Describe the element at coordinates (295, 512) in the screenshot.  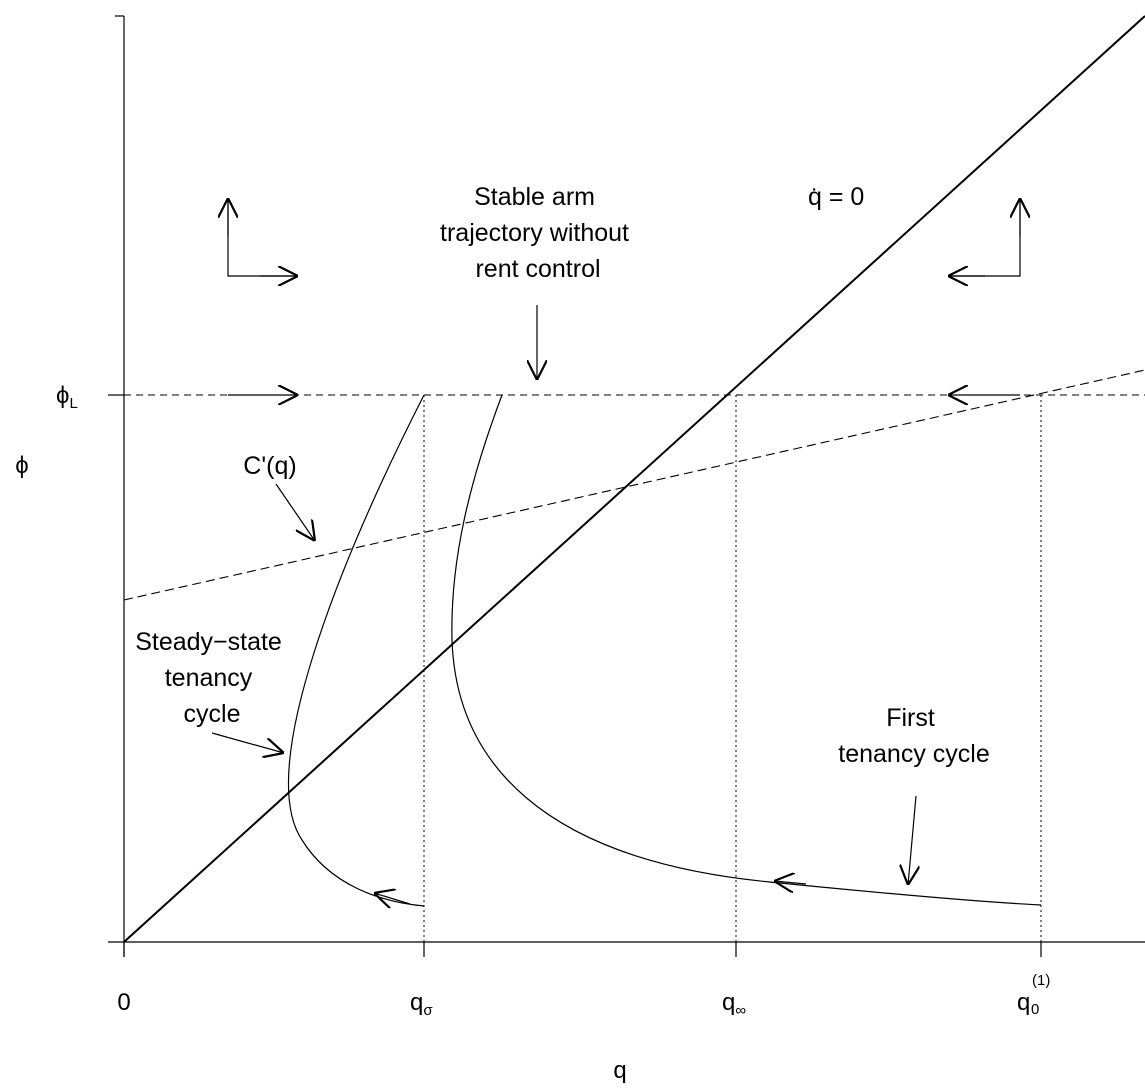
I see `cost-label-pointer` at that location.